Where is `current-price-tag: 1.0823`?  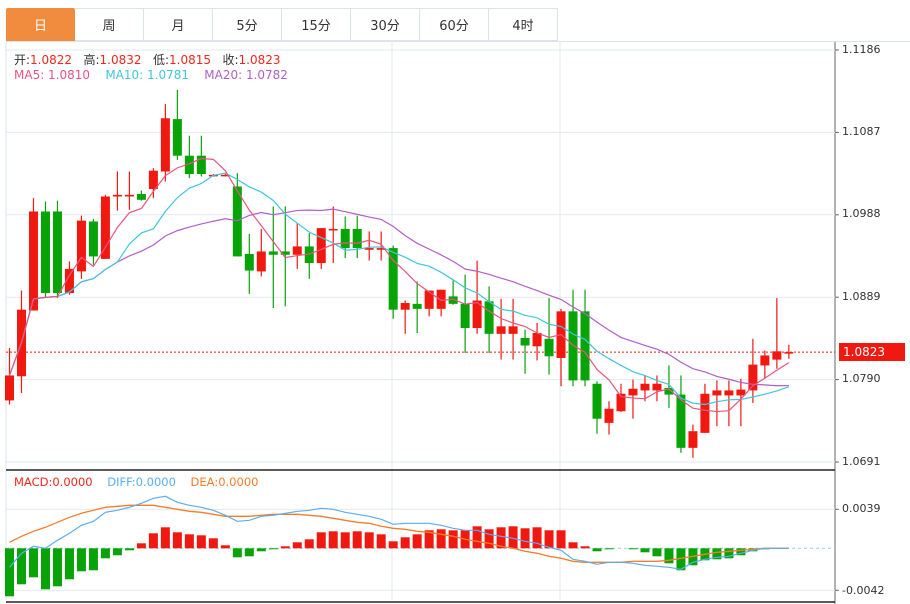
current-price-tag: 1.0823 is located at coordinates (872, 352).